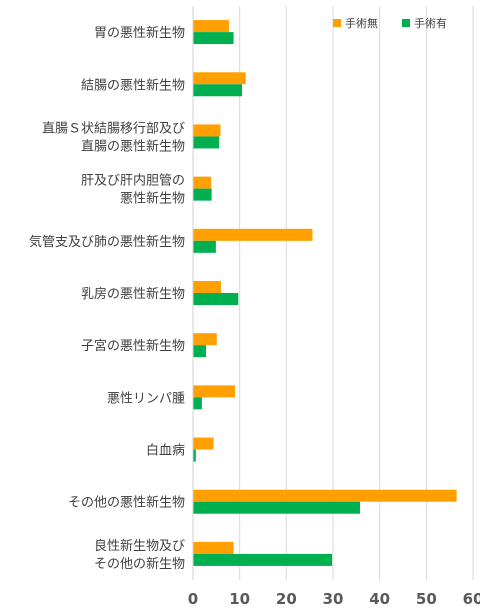 The width and height of the screenshot is (480, 610). Describe the element at coordinates (426, 599) in the screenshot. I see `x-tick-label: 50` at that location.